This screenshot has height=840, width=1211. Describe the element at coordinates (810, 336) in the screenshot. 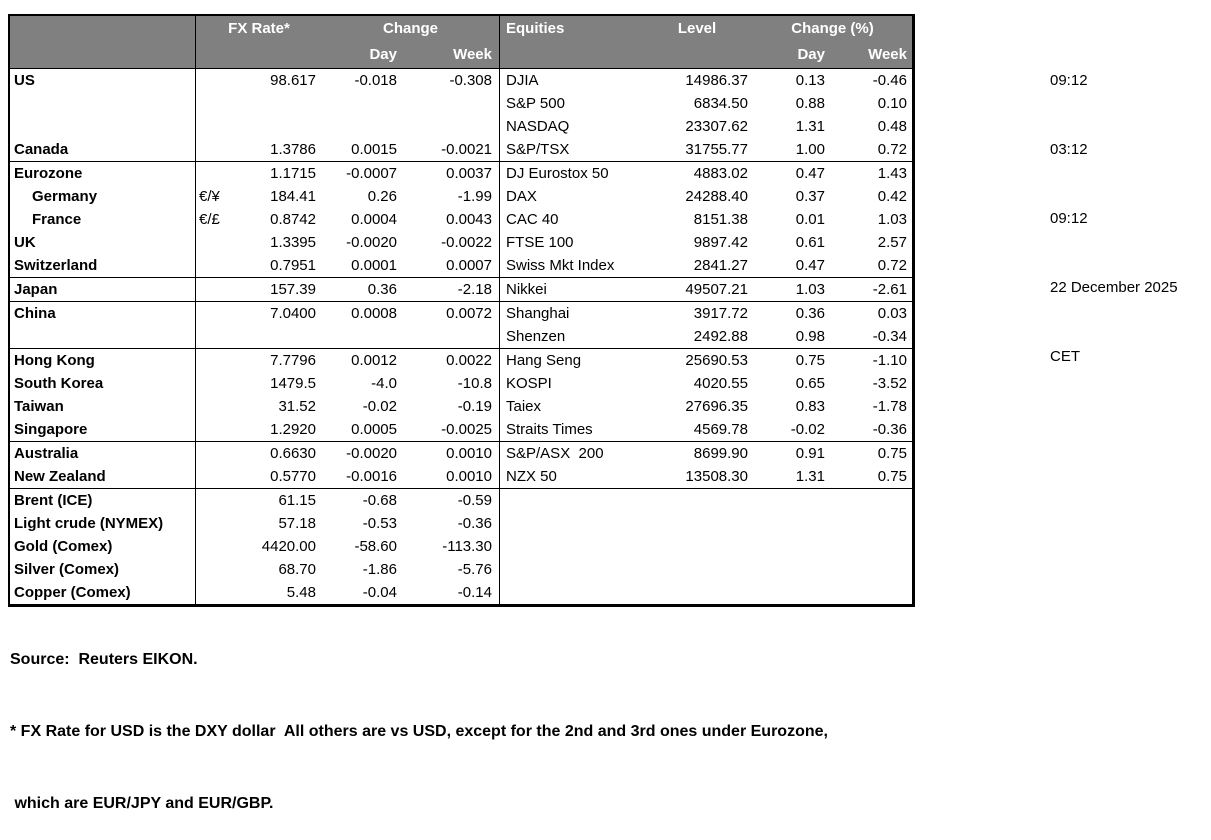

I see `equity-day-change: 0.98` at that location.